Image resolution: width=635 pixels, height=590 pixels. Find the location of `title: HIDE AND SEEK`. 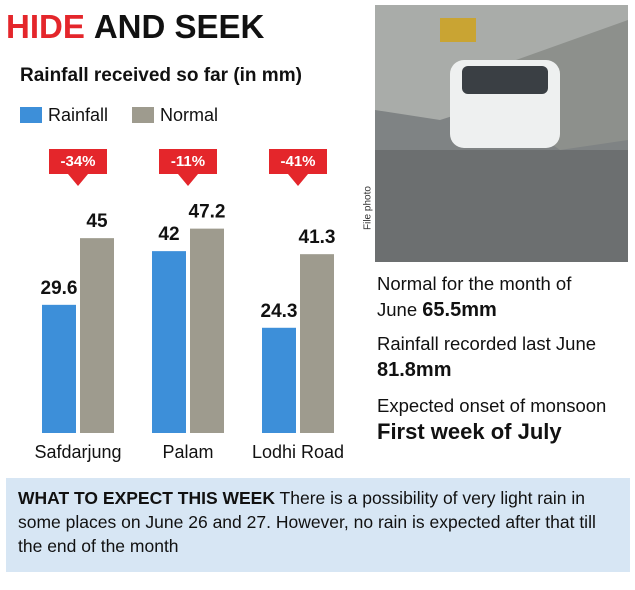

title: HIDE AND SEEK is located at coordinates (135, 26).